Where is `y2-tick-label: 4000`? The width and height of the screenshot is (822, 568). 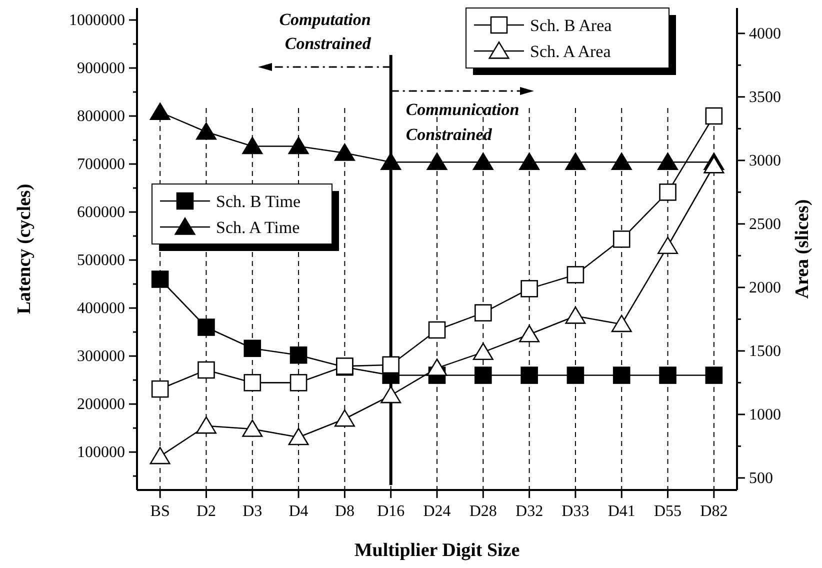
y2-tick-label: 4000 is located at coordinates (765, 33).